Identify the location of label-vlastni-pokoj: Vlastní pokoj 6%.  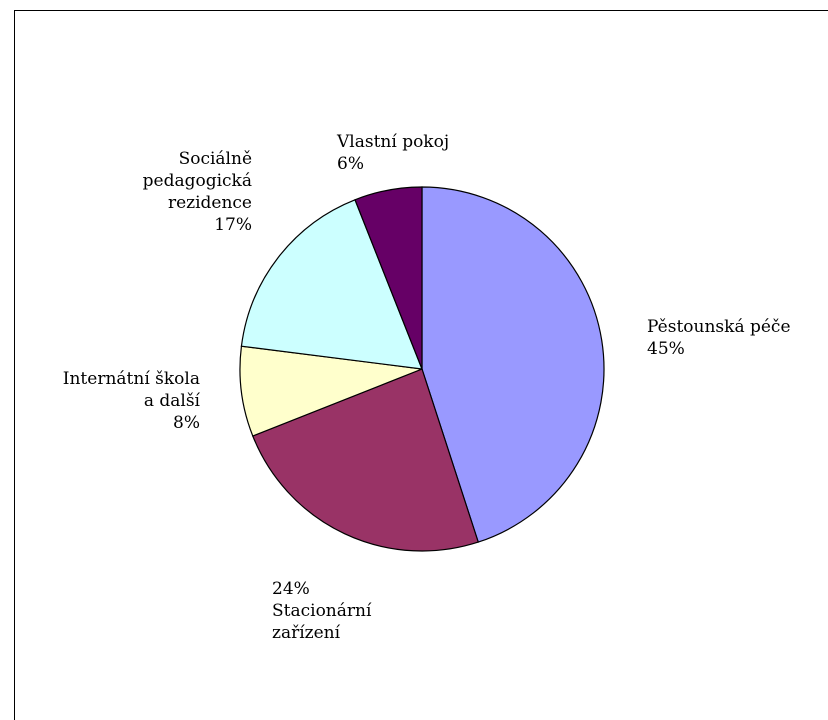
(393, 153).